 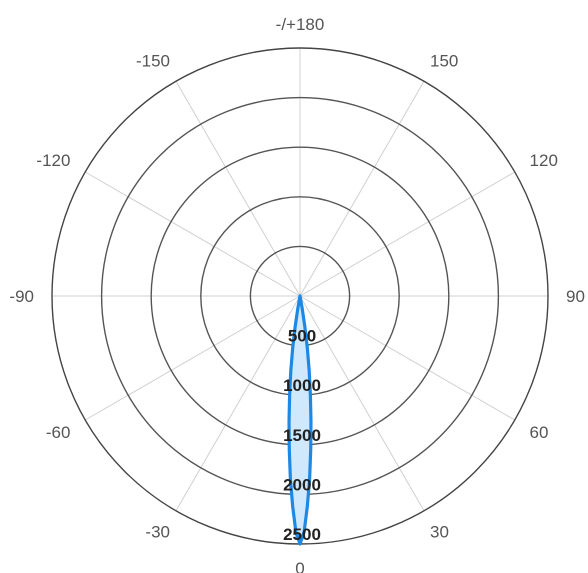 I want to click on radial-tick-label: 2500, so click(x=302, y=534).